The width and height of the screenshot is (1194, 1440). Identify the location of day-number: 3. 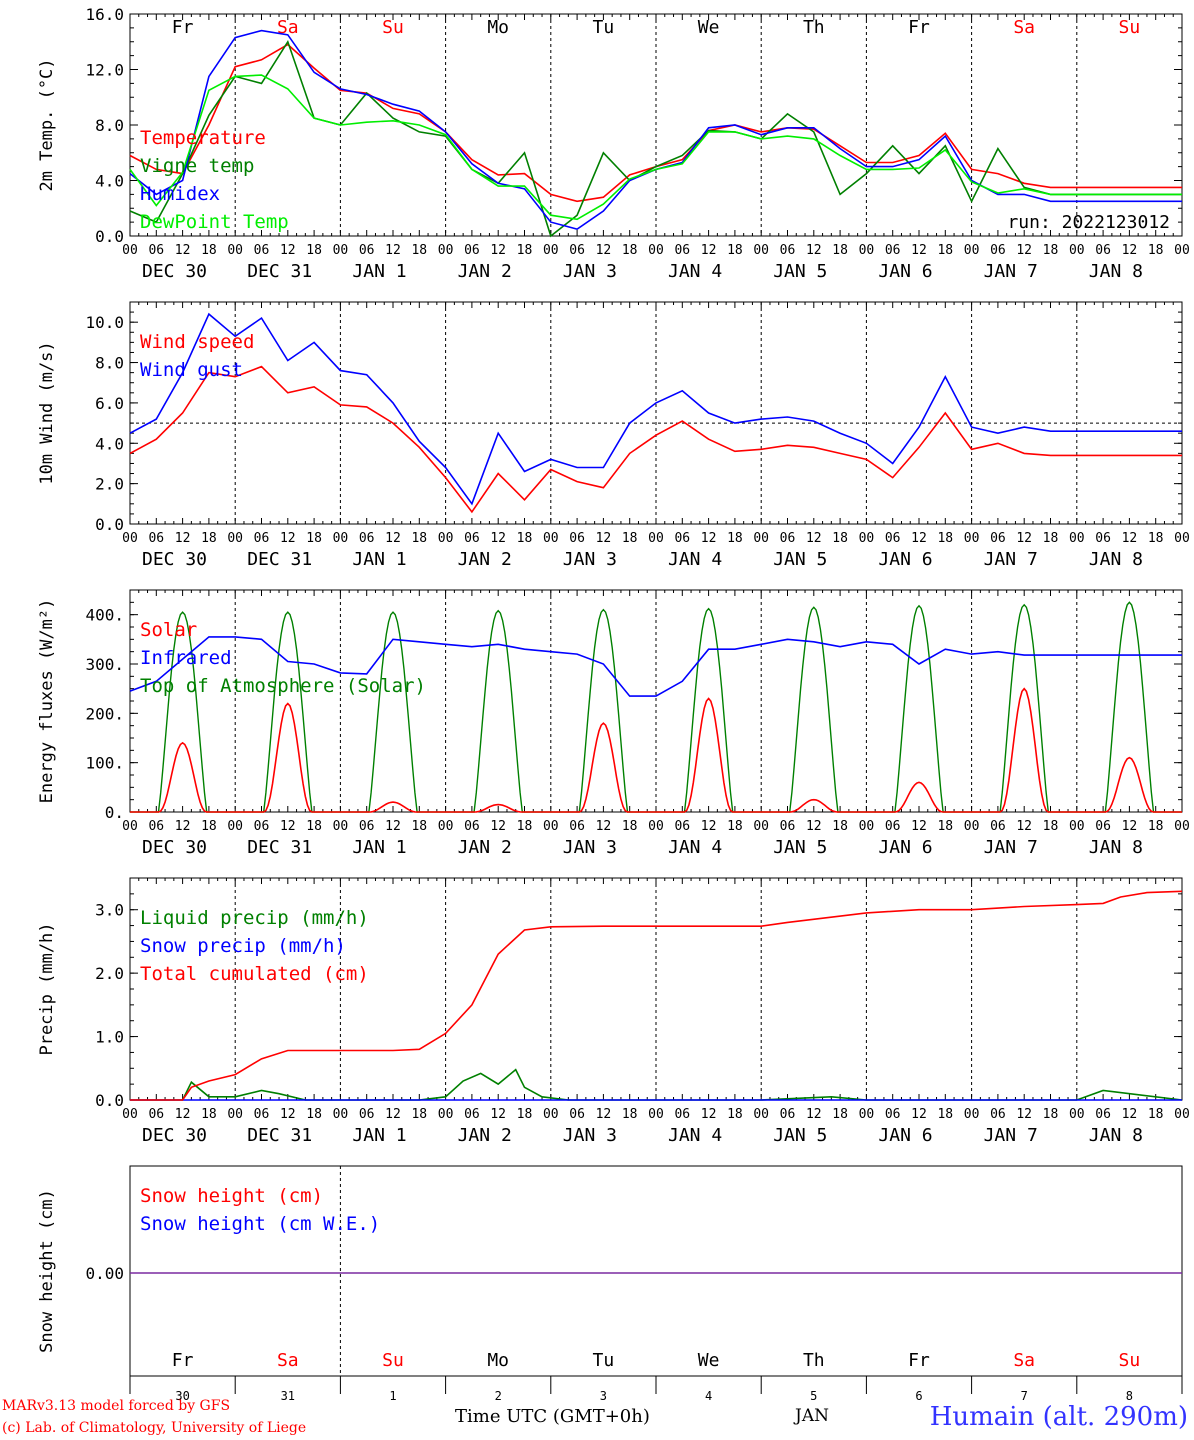
(603, 1396).